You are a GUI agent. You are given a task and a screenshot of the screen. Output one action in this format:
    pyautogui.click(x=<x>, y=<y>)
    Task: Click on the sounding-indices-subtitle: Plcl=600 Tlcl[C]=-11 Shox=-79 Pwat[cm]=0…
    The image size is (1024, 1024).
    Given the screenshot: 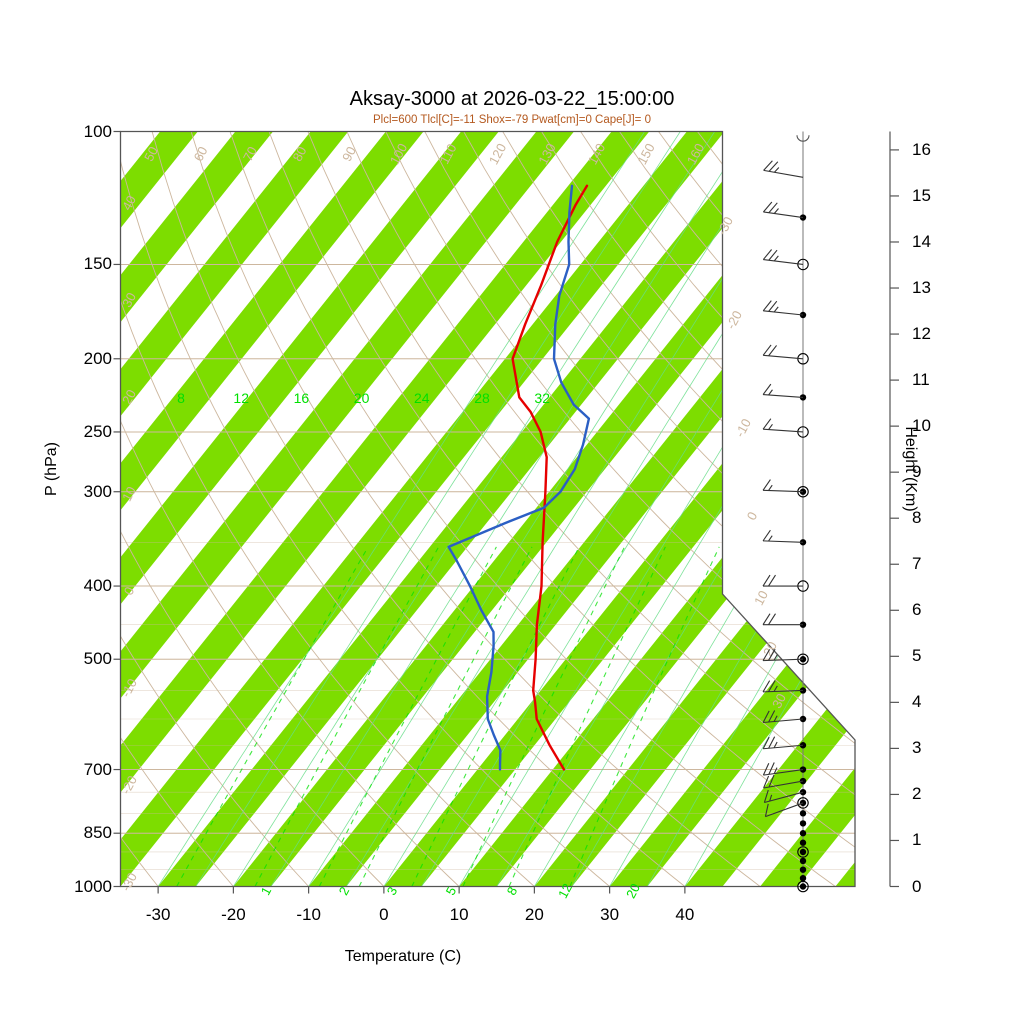 What is the action you would take?
    pyautogui.click(x=512, y=120)
    